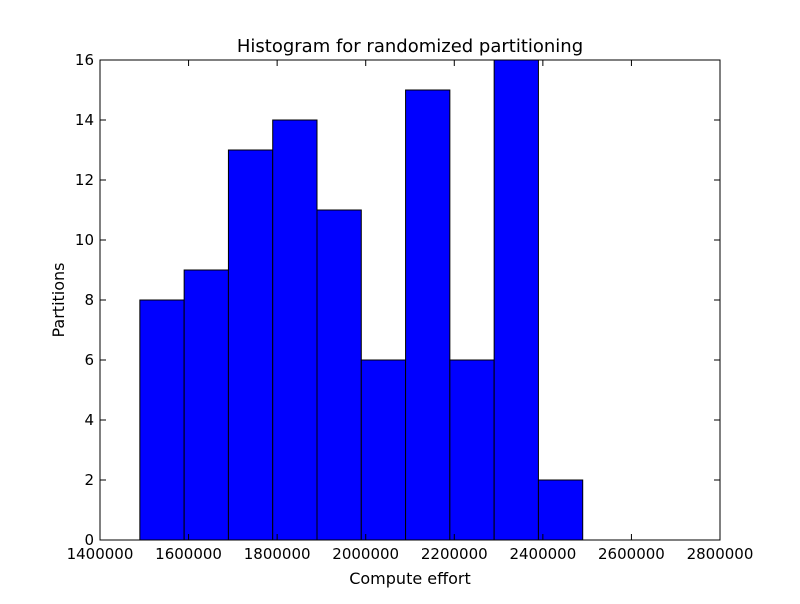 The width and height of the screenshot is (800, 604). Describe the element at coordinates (188, 554) in the screenshot. I see `x-tick-label: 1600000` at that location.